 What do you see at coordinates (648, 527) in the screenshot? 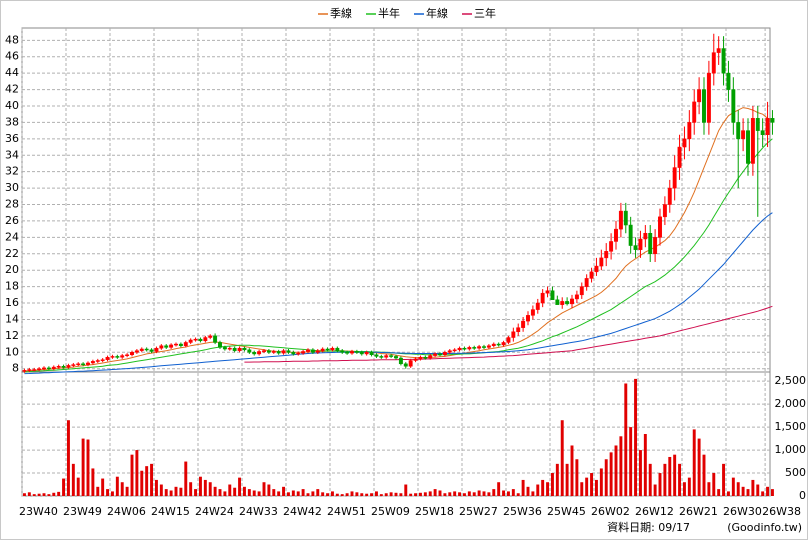
I see `footer-date: 資料日期: 09/17` at bounding box center [648, 527].